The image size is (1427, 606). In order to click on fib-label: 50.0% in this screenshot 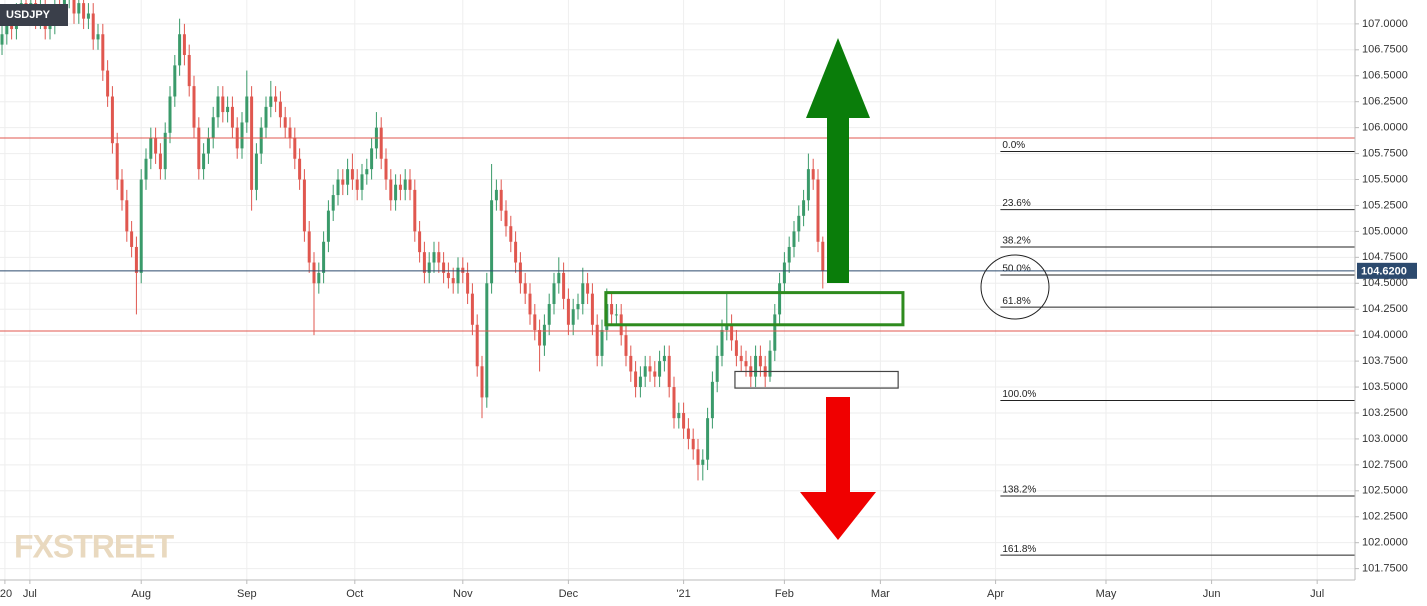, I will do `click(1016, 269)`.